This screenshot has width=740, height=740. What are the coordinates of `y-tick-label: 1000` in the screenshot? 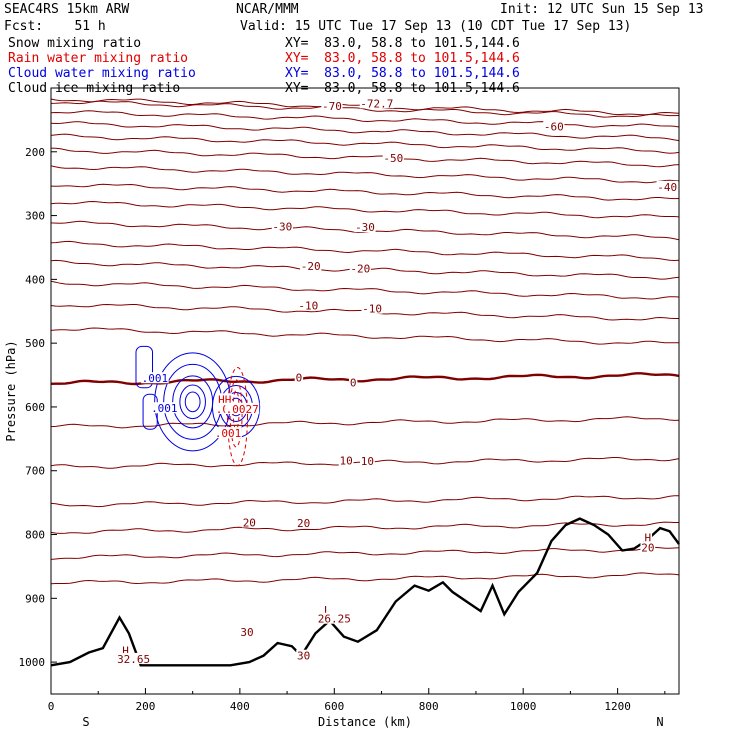 It's located at (32, 662).